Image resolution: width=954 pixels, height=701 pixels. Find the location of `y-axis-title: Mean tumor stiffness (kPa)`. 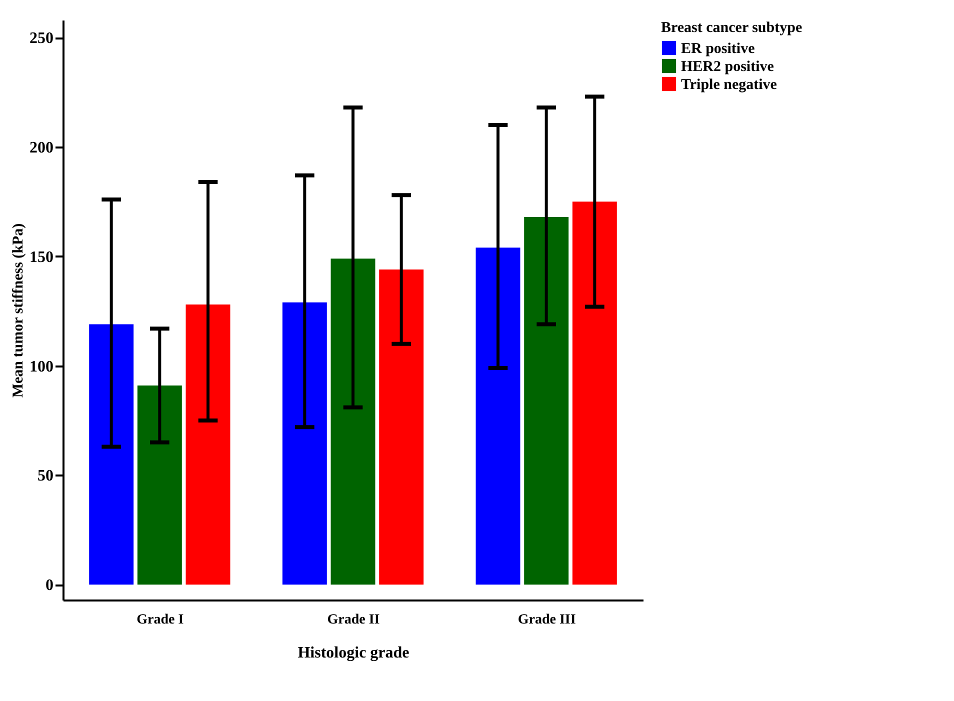

y-axis-title: Mean tumor stiffness (kPa) is located at coordinates (18, 310).